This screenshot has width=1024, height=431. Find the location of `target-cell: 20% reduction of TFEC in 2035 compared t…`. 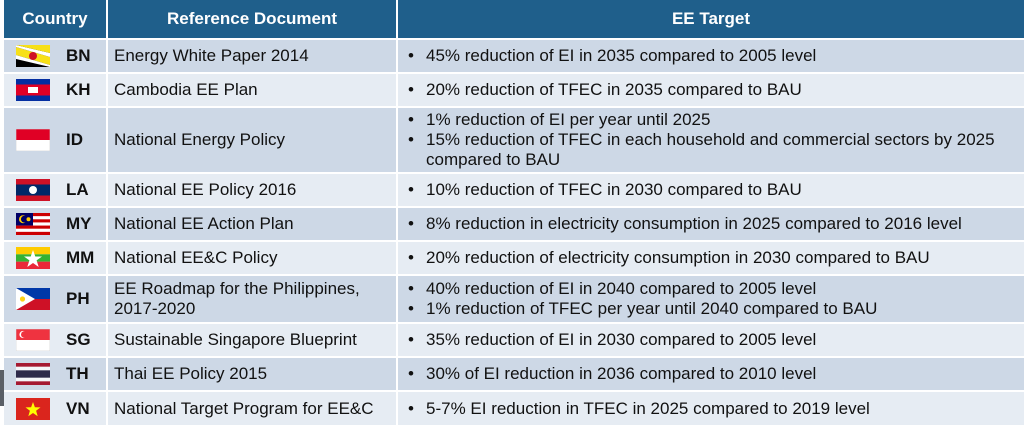

target-cell: 20% reduction of TFEC in 2035 compared t… is located at coordinates (710, 89).